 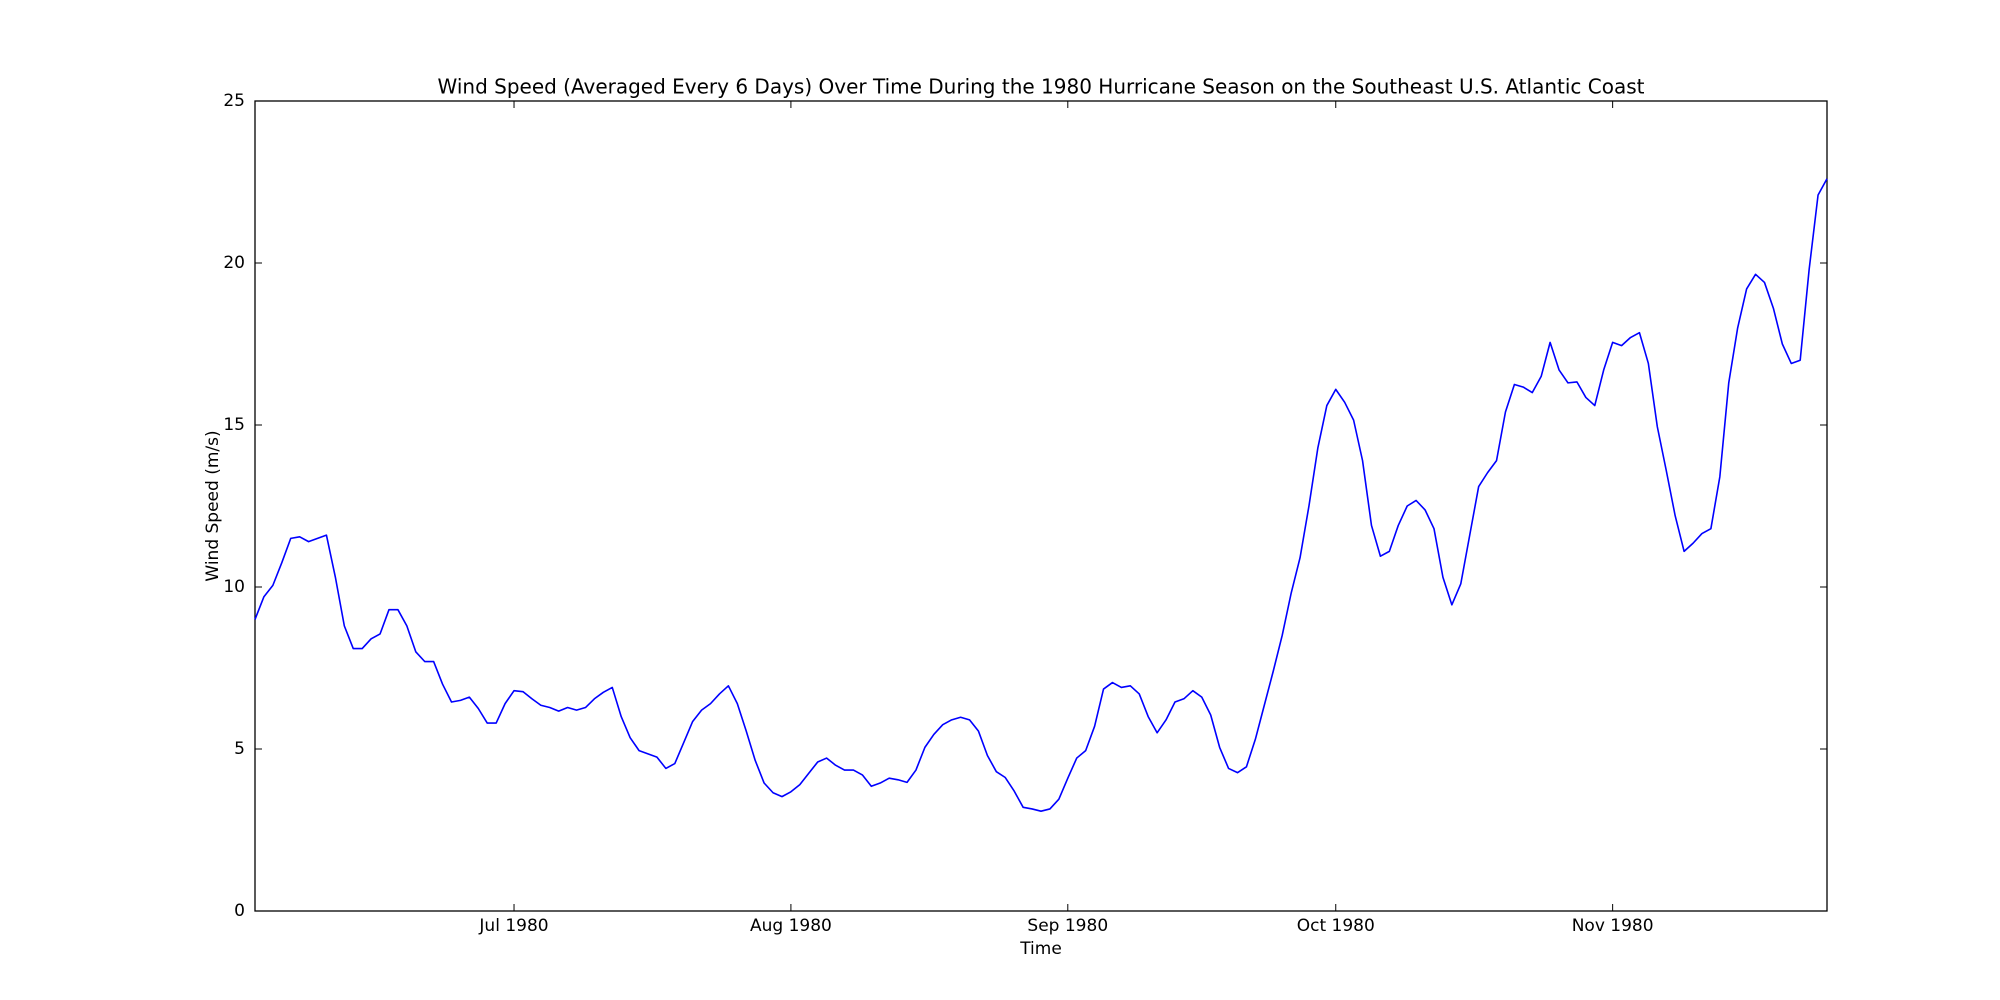 I want to click on x-tick-label: Nov 1980, so click(x=1613, y=926).